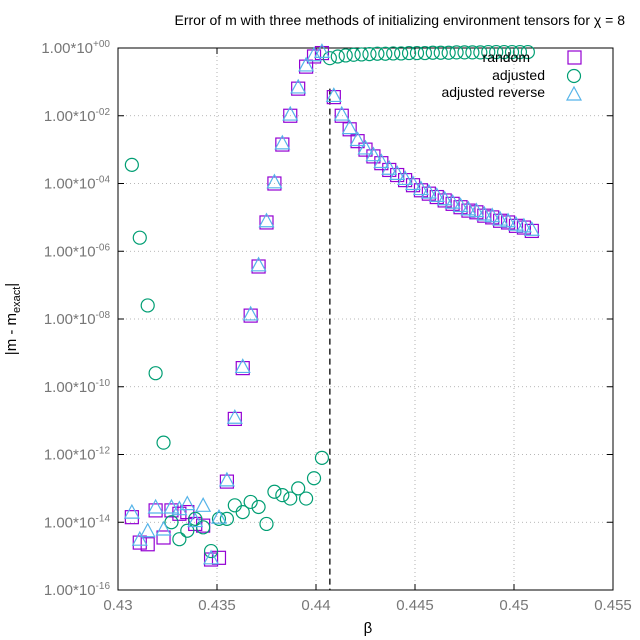  Describe the element at coordinates (11, 334) in the screenshot. I see `y-axis-label-main: |m - m` at that location.